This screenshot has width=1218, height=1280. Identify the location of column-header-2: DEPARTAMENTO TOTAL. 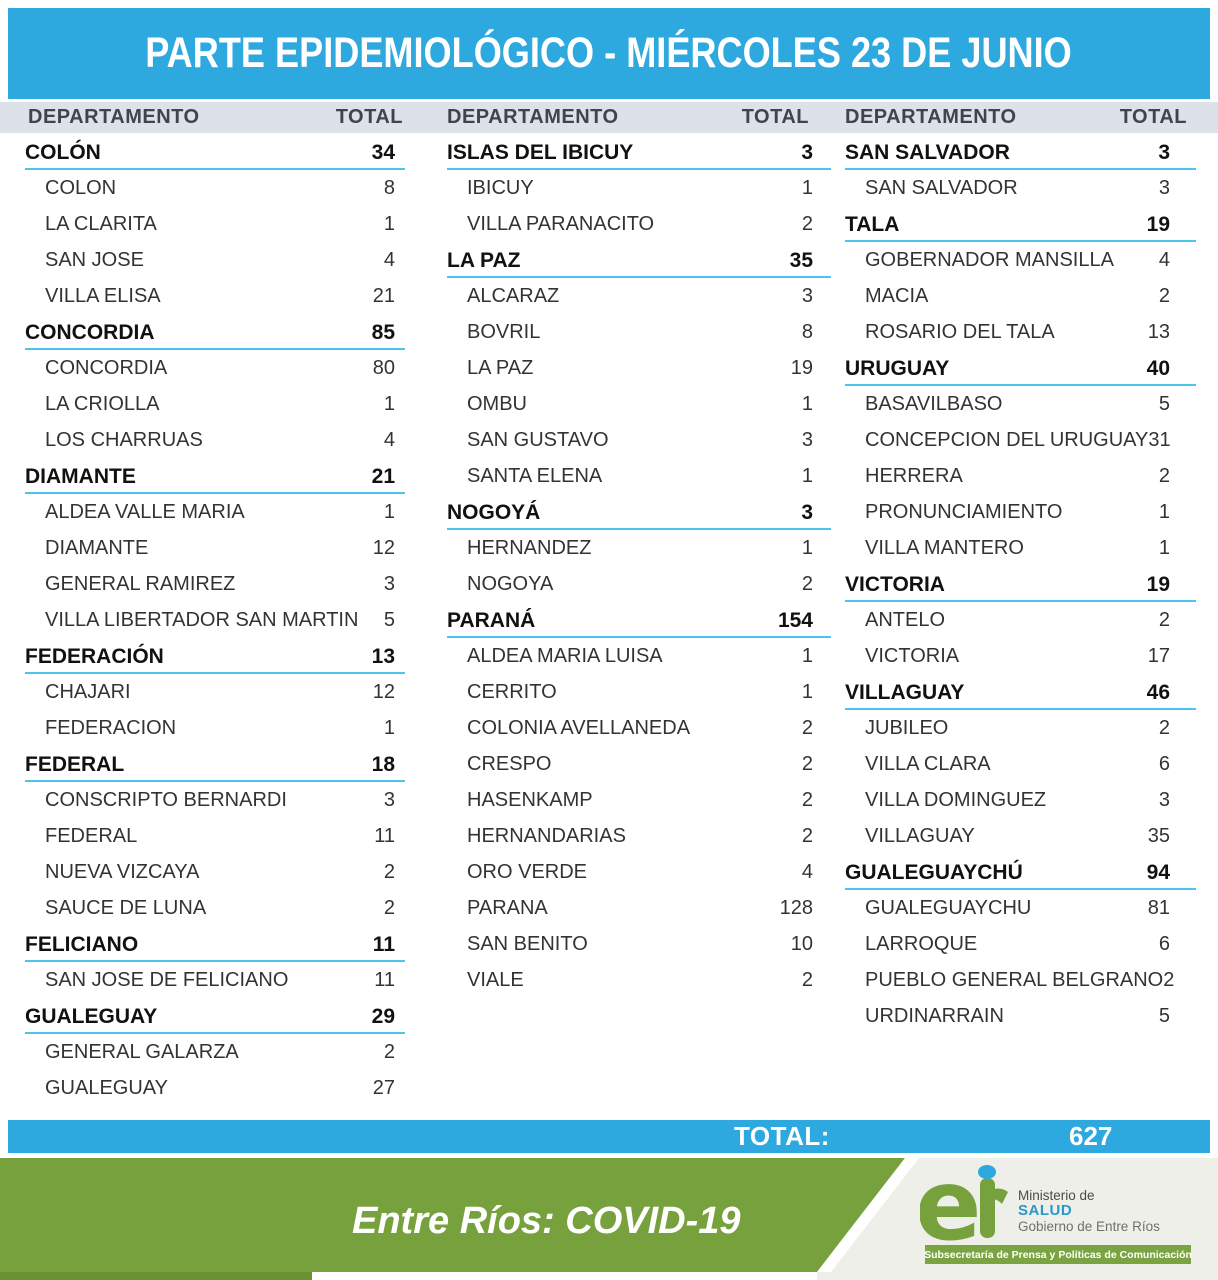
(637, 117).